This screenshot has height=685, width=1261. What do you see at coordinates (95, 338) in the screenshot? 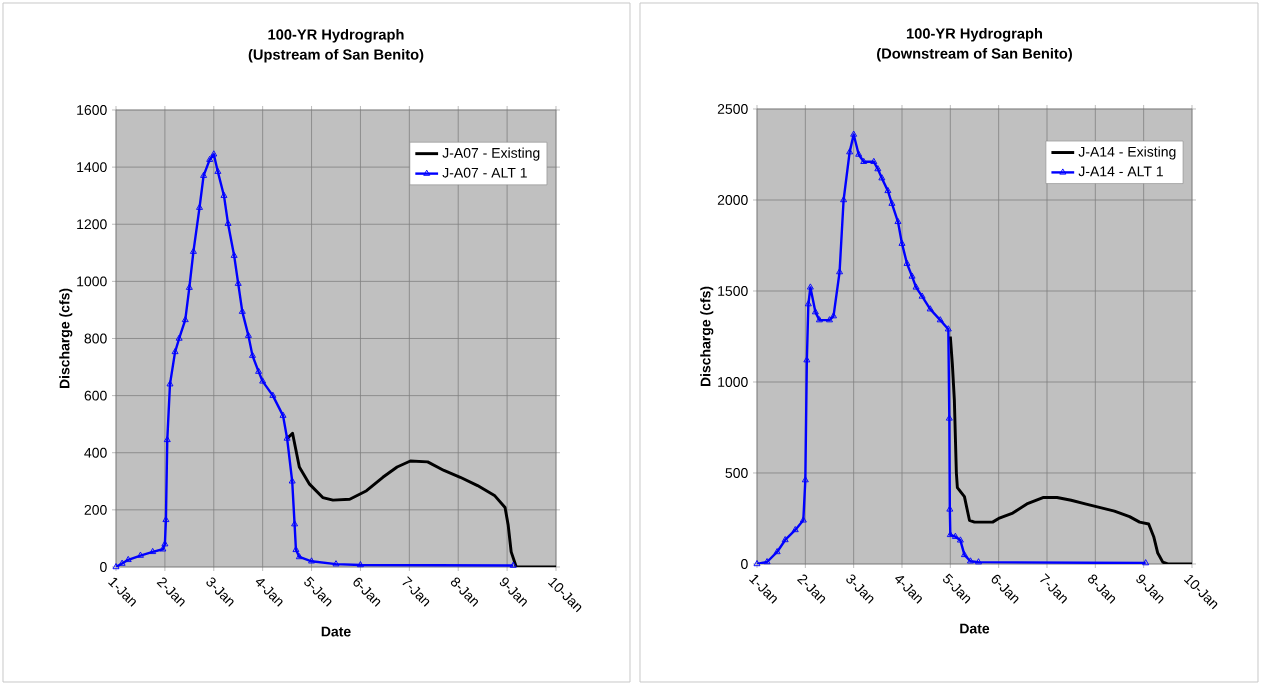
I see `y-tick-label: 800` at bounding box center [95, 338].